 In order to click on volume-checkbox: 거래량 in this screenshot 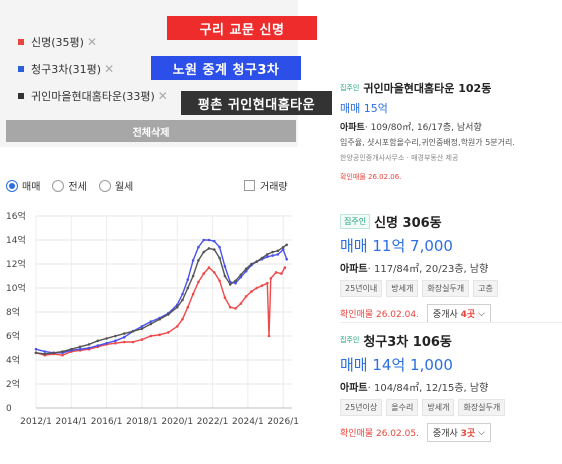, I will do `click(266, 185)`.